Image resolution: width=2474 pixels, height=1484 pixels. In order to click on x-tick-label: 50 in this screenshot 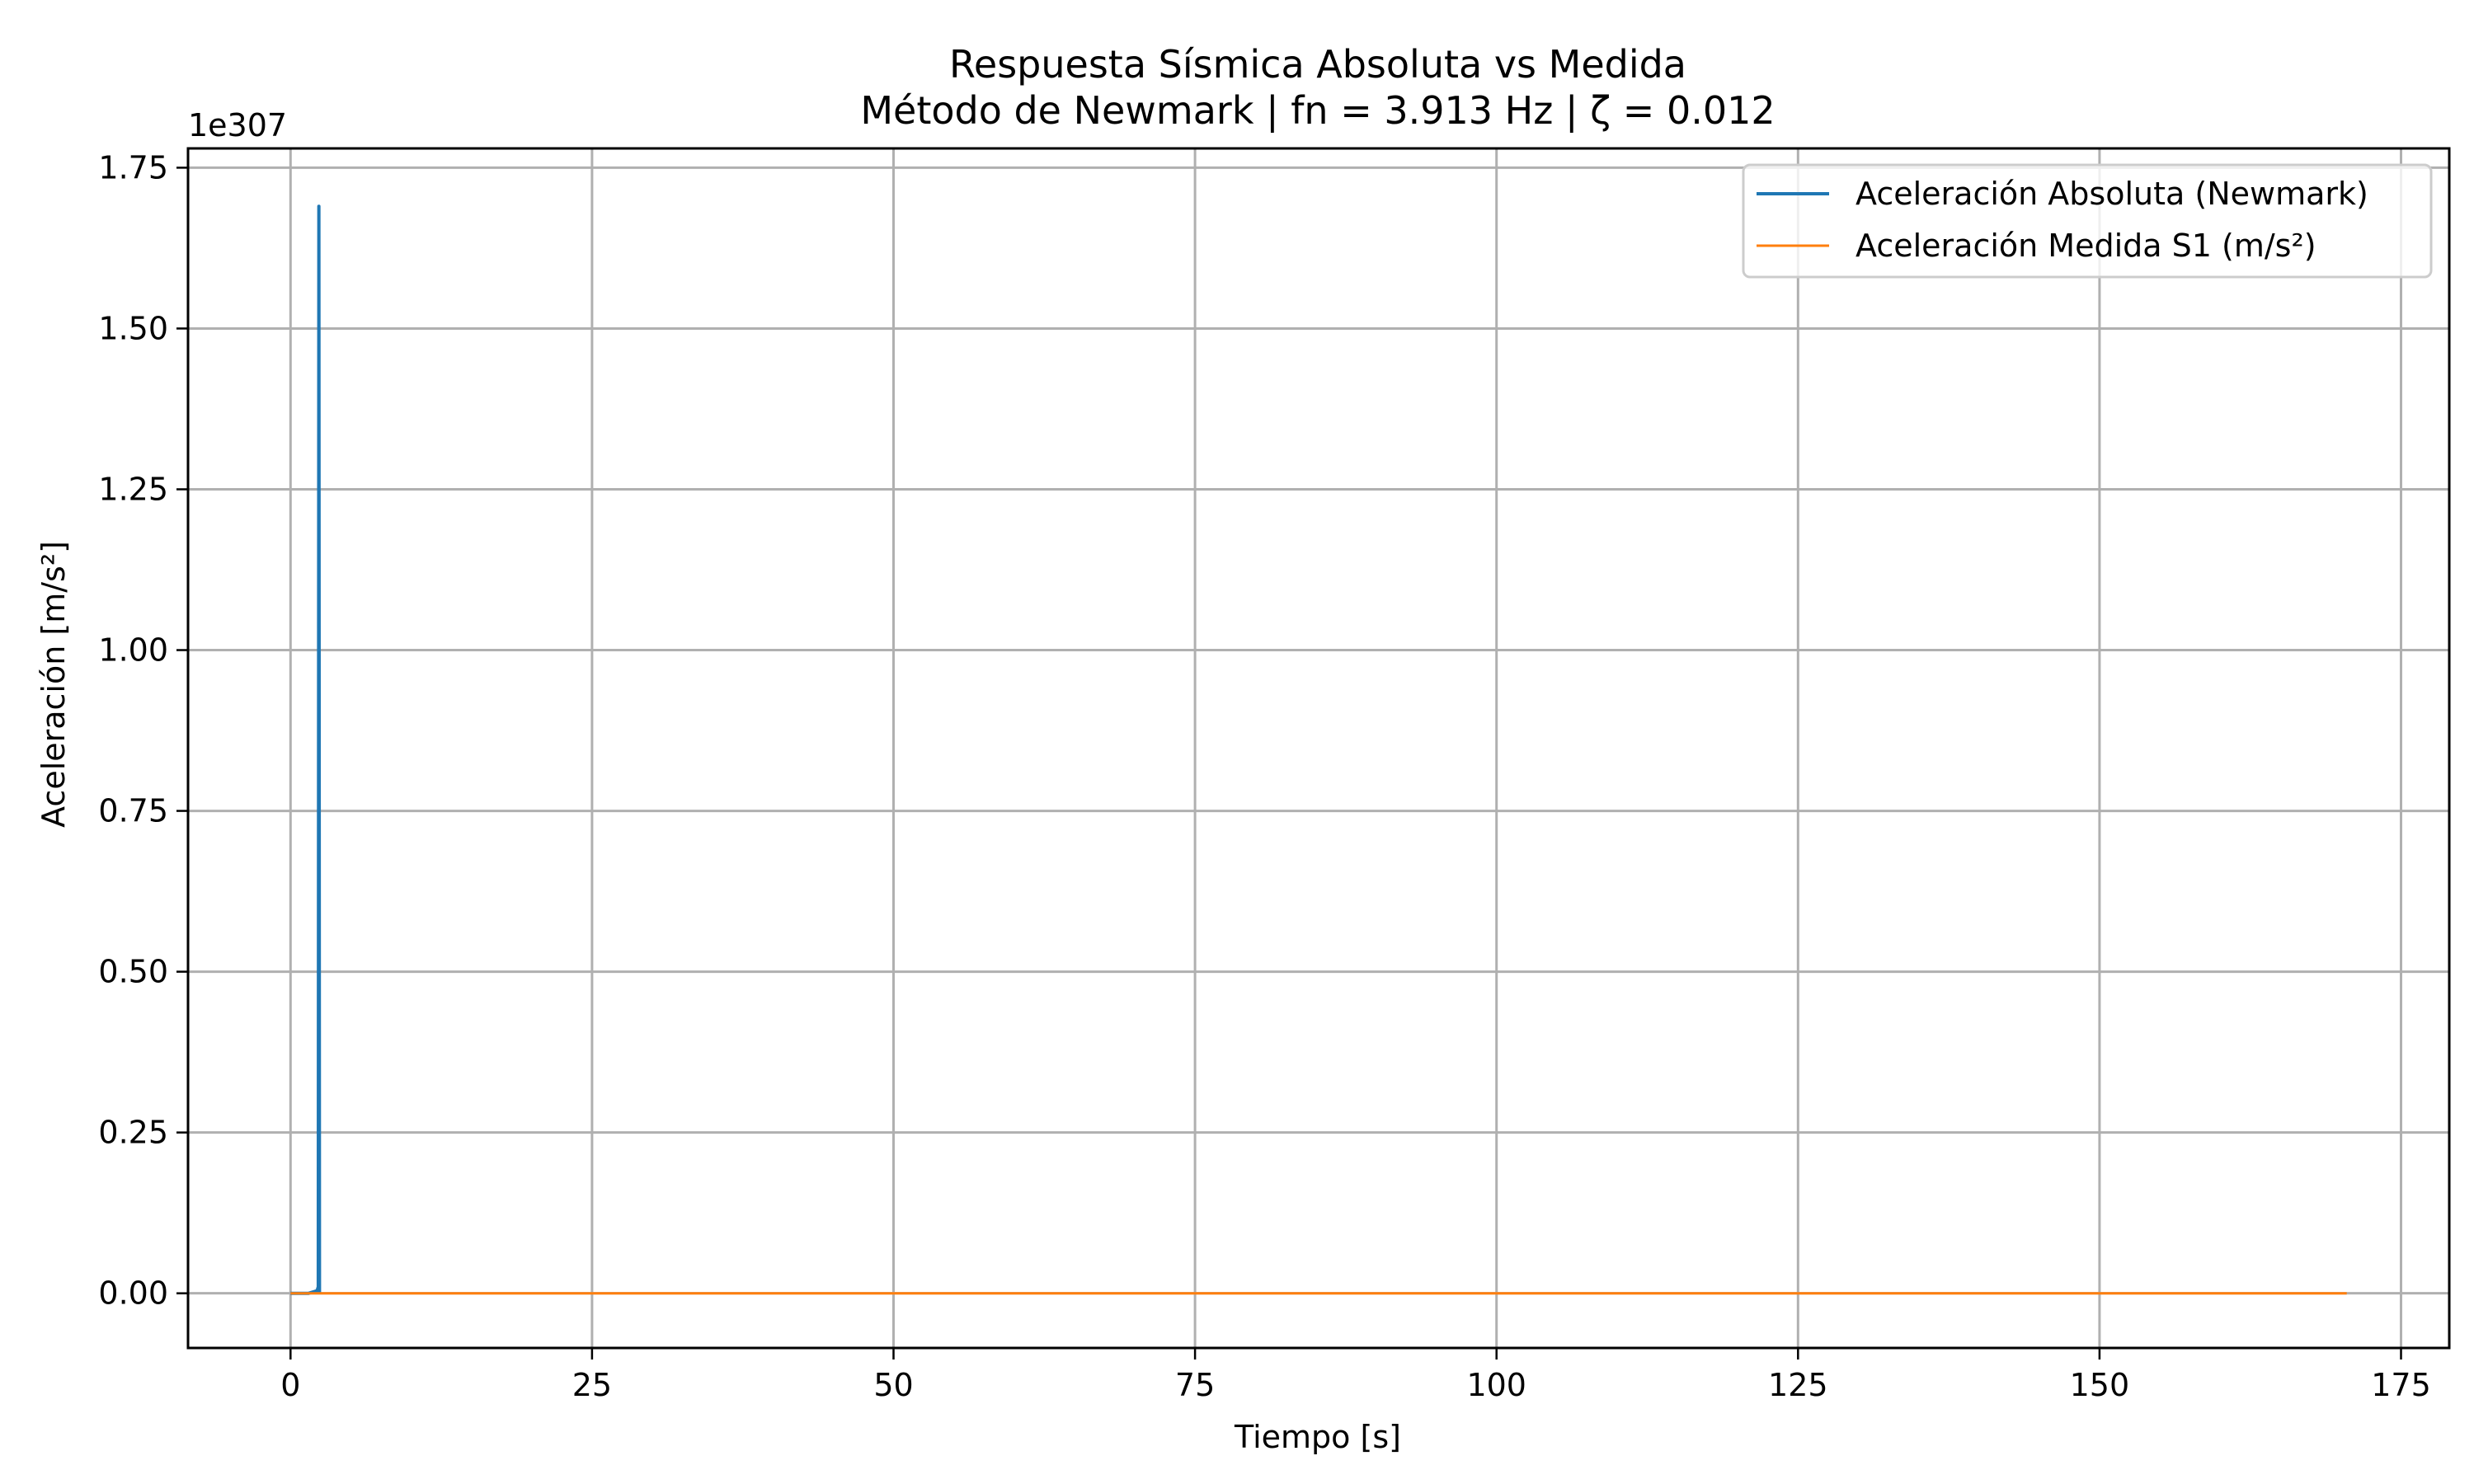, I will do `click(893, 1385)`.